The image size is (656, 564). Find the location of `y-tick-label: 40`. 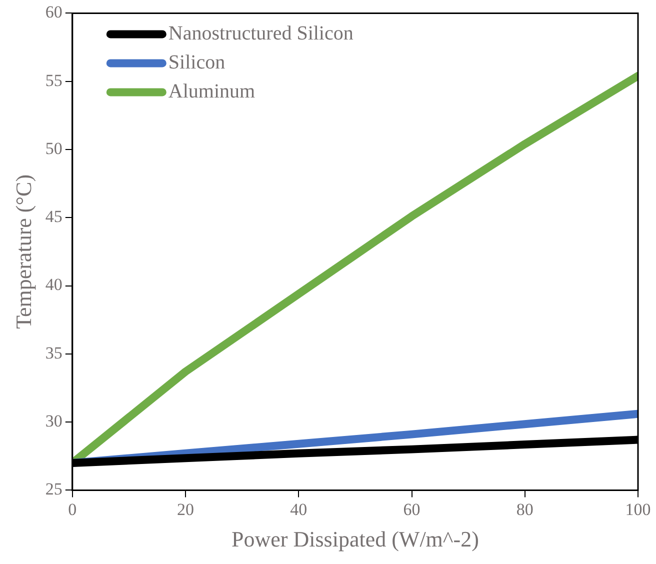

y-tick-label: 40 is located at coordinates (53, 284).